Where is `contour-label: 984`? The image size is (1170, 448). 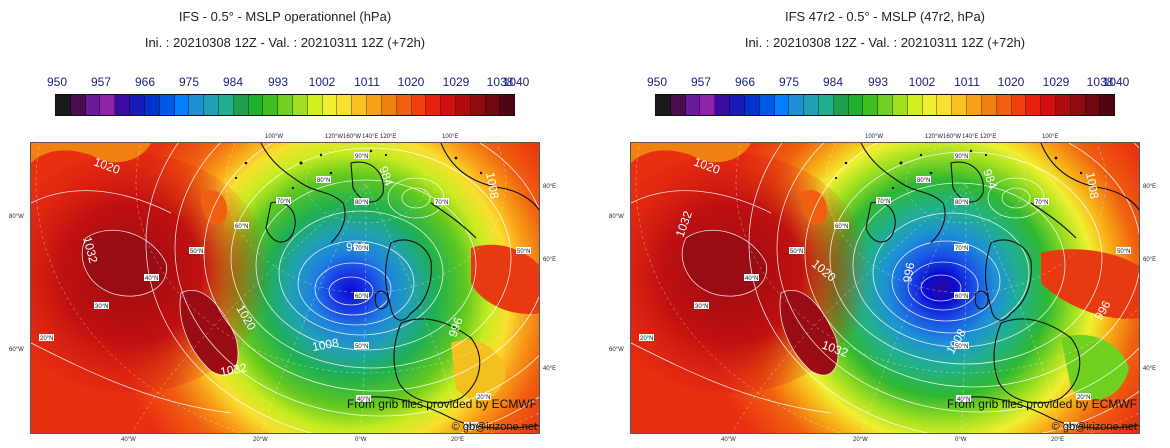 contour-label: 984 is located at coordinates (386, 176).